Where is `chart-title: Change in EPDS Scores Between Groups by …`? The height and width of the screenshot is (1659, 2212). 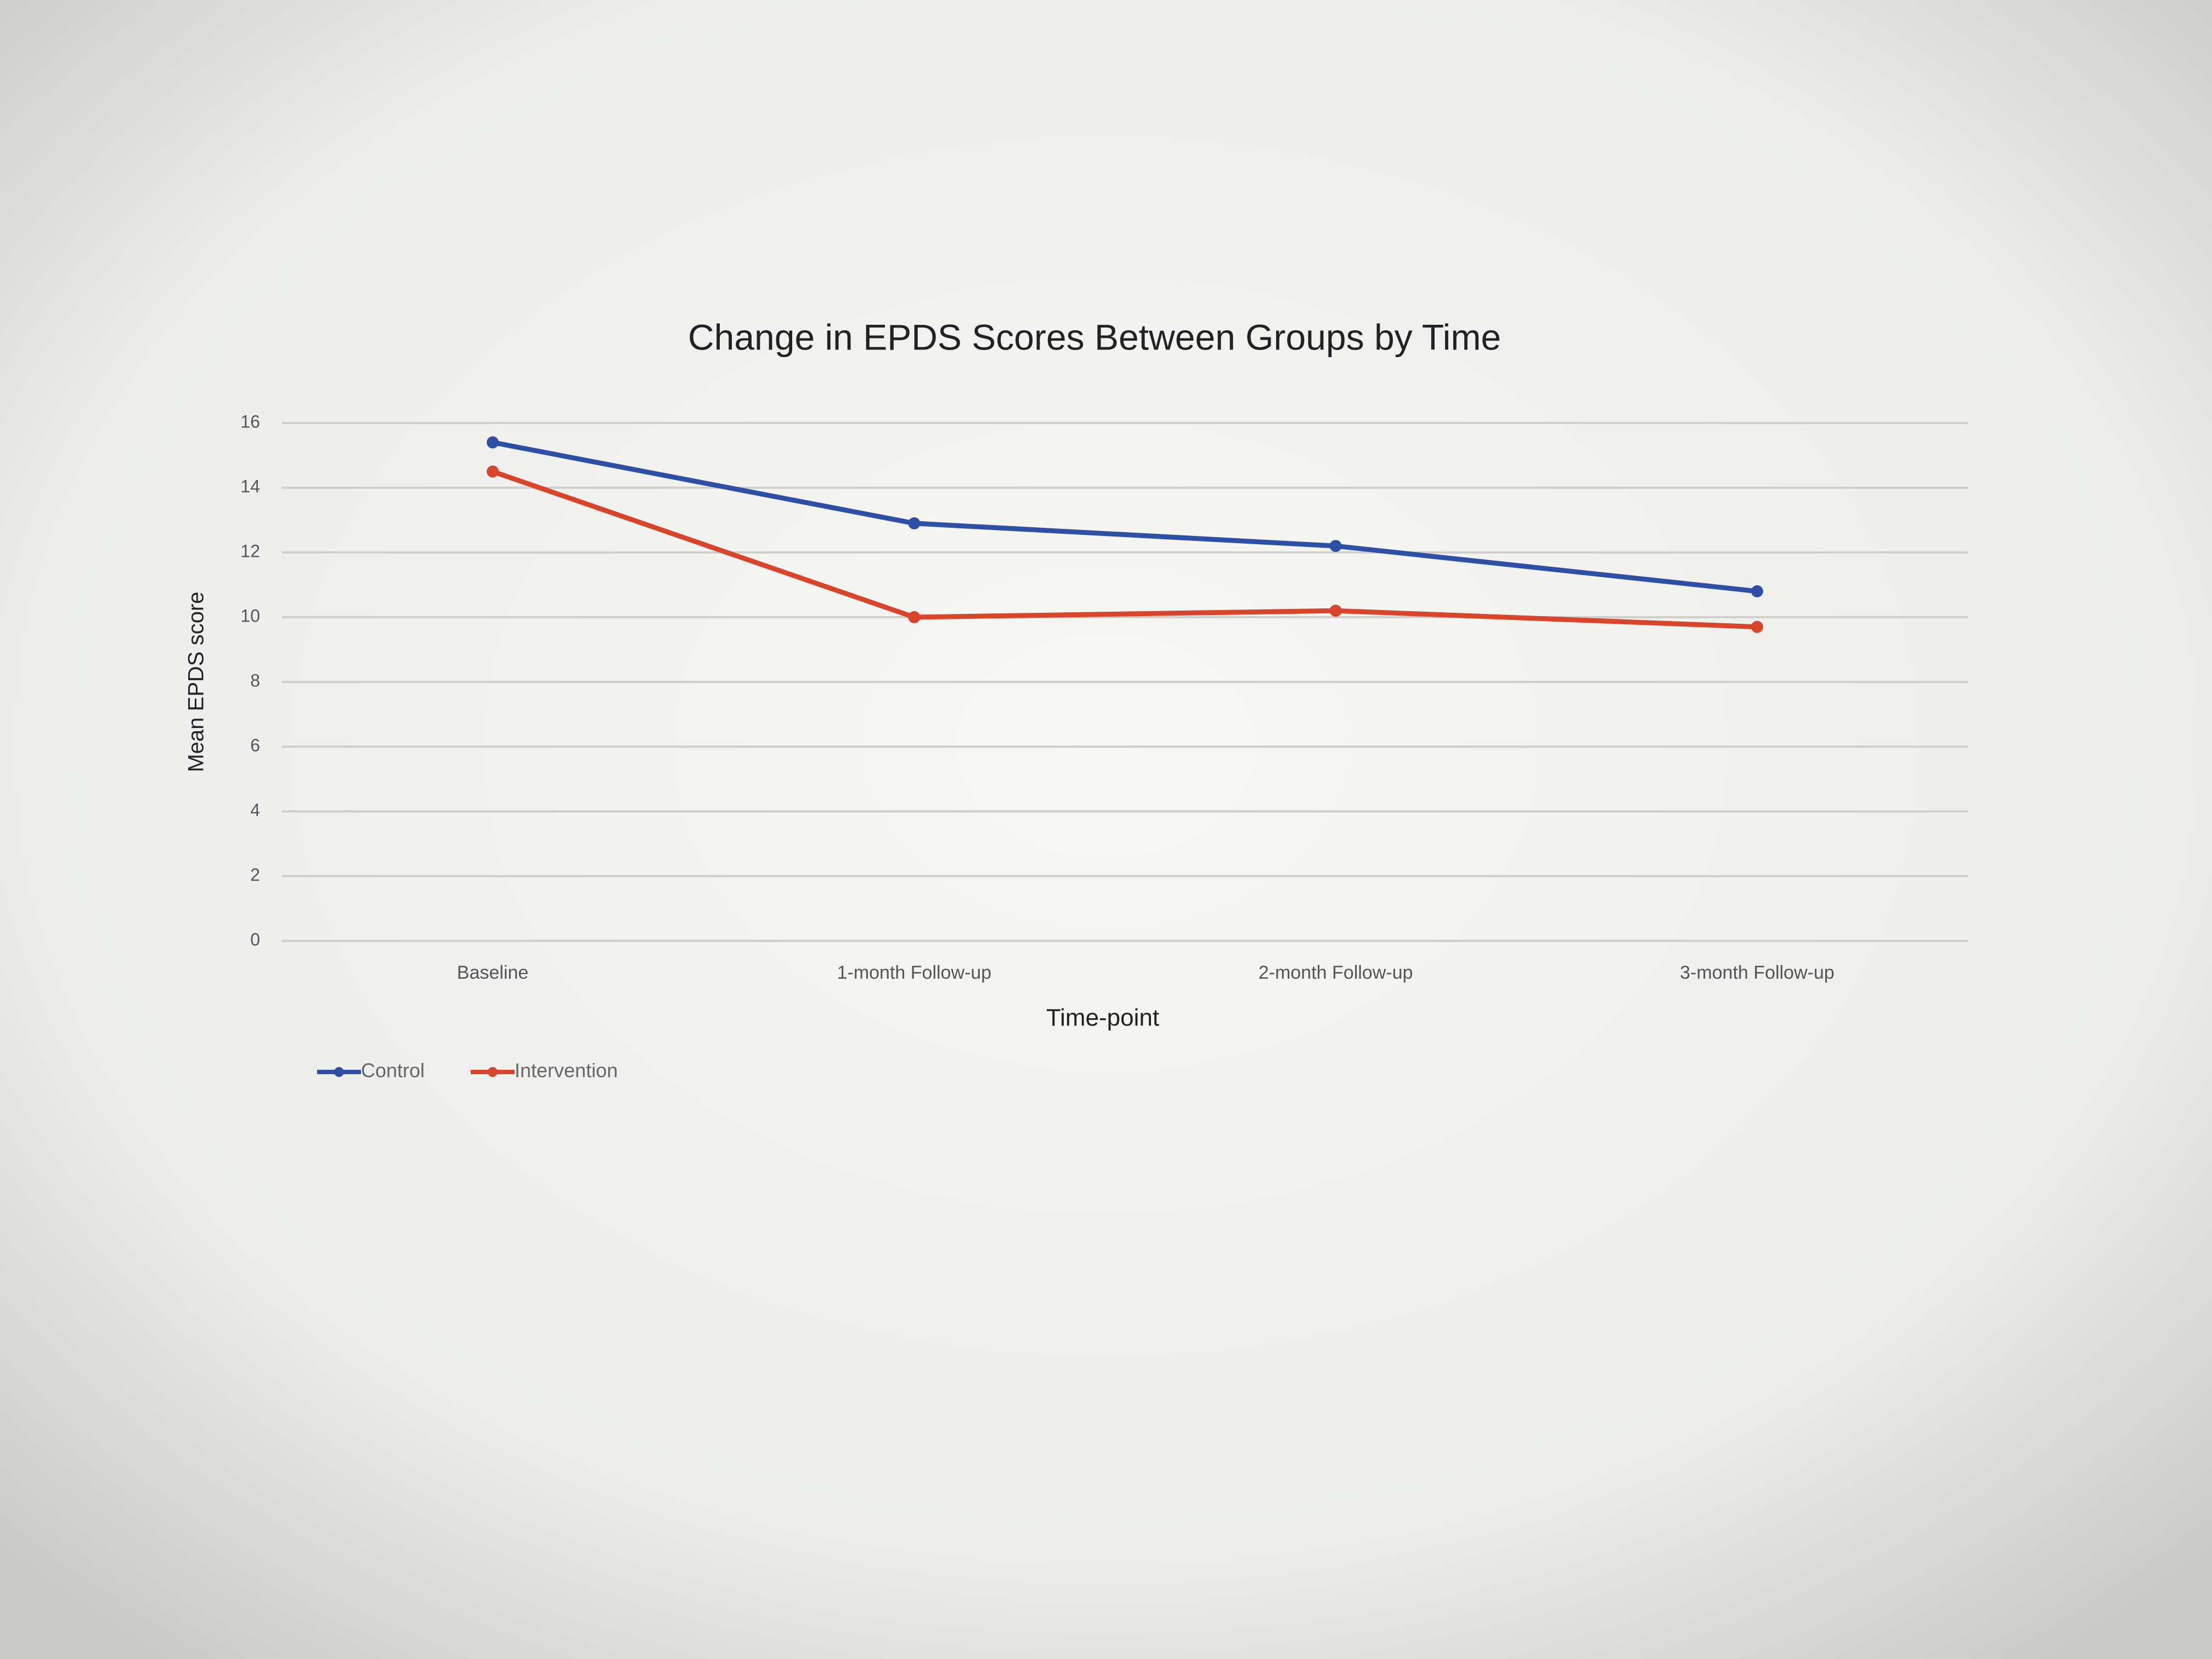
chart-title: Change in EPDS Scores Between Groups by … is located at coordinates (1094, 337).